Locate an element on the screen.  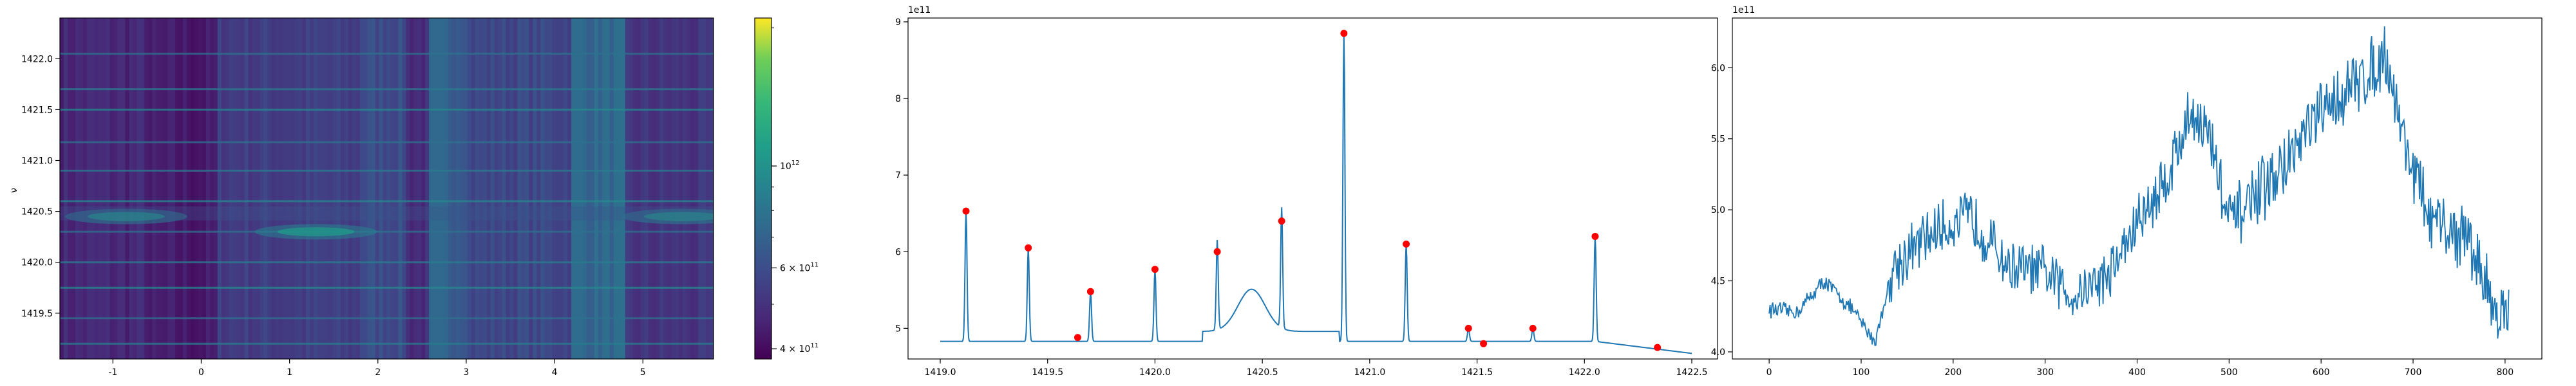
peaks-y-tick-label: 7 is located at coordinates (898, 175).